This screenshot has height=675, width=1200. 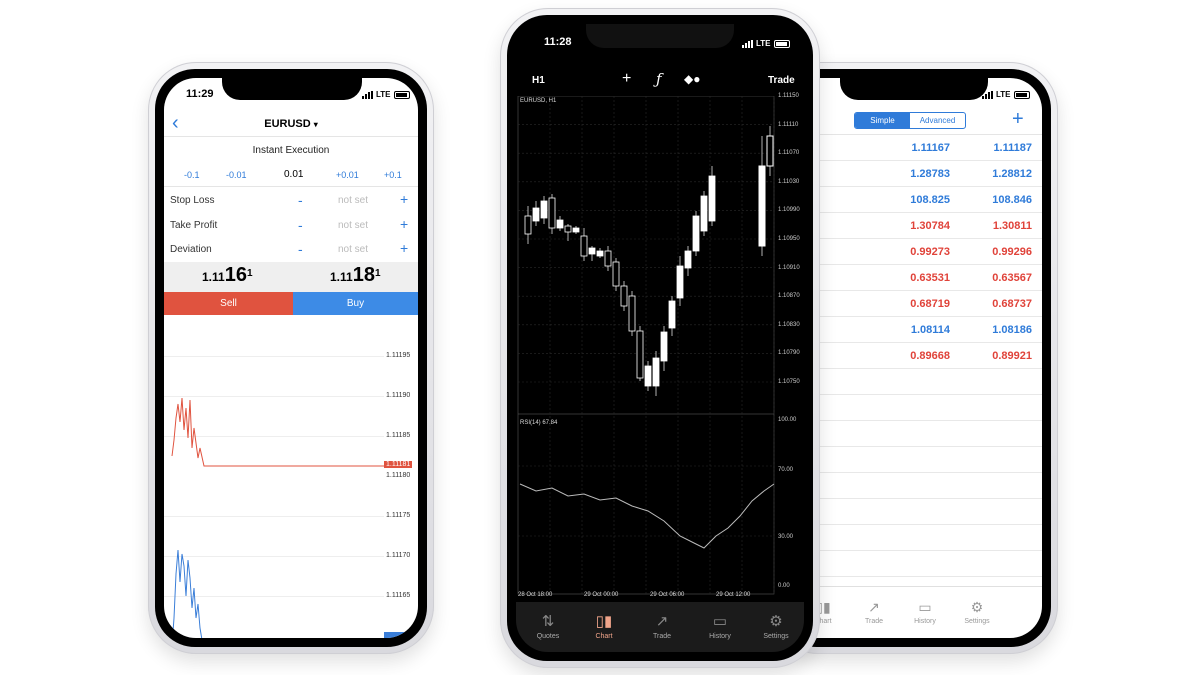 I want to click on symbol-selector: EURUSD ▾, so click(x=291, y=124).